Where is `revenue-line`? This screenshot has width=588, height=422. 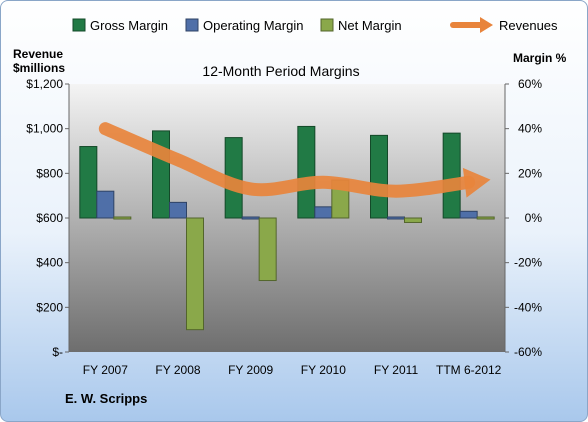 revenue-line is located at coordinates (287, 160).